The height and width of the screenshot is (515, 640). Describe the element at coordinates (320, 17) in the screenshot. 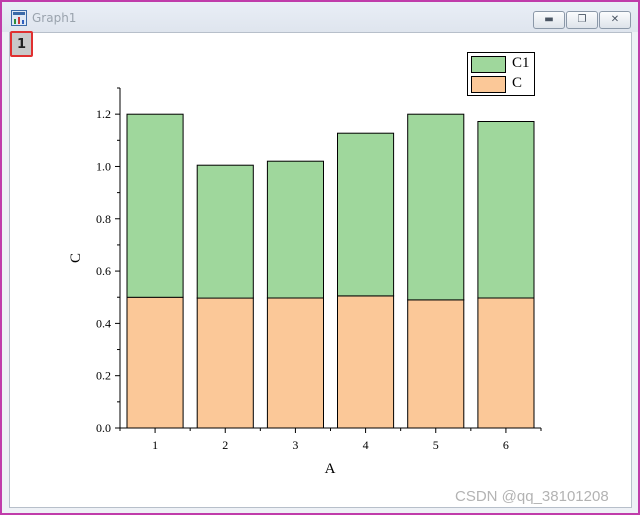

I see `title-bar: Graph1 ▬ ❐ ✕` at that location.